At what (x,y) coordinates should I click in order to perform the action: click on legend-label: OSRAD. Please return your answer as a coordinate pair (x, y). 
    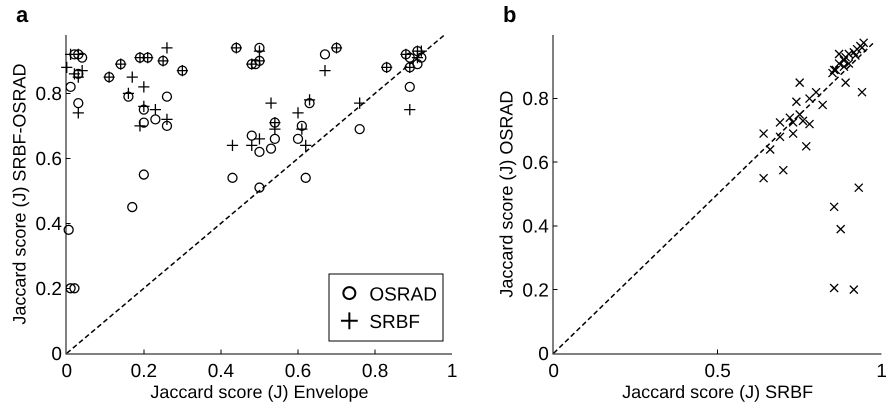
    Looking at the image, I should click on (403, 295).